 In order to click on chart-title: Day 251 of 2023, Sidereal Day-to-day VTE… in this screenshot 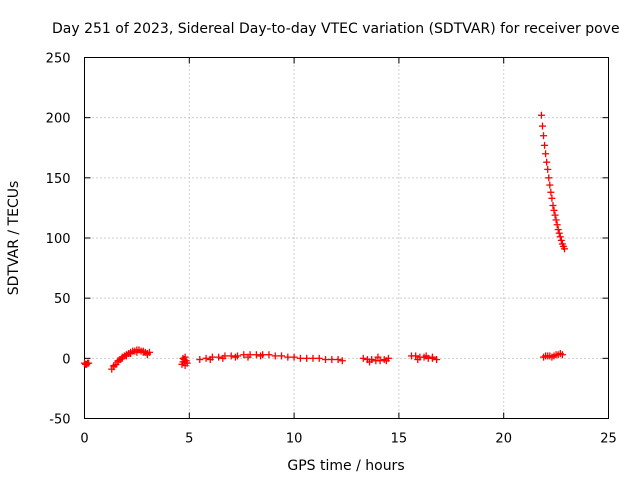, I will do `click(336, 29)`.